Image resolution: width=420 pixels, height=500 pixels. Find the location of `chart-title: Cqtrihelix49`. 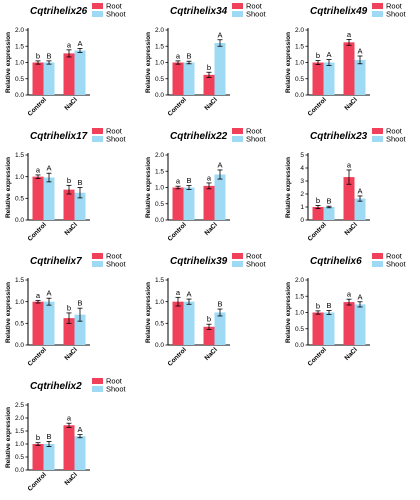

chart-title: Cqtrihelix49 is located at coordinates (339, 11).